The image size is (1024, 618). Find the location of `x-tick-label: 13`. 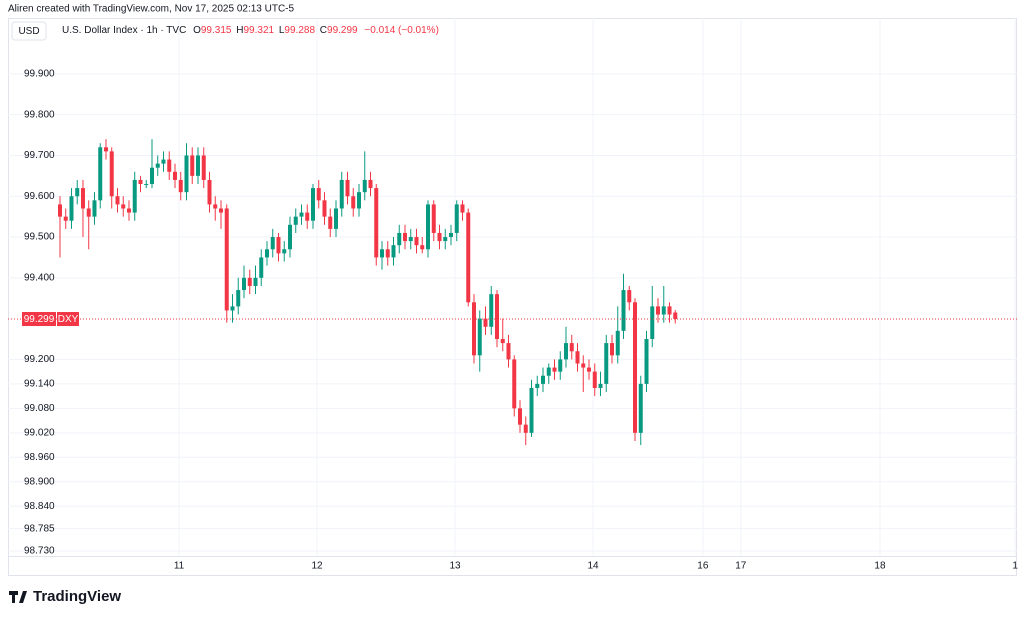

x-tick-label: 13 is located at coordinates (455, 566).